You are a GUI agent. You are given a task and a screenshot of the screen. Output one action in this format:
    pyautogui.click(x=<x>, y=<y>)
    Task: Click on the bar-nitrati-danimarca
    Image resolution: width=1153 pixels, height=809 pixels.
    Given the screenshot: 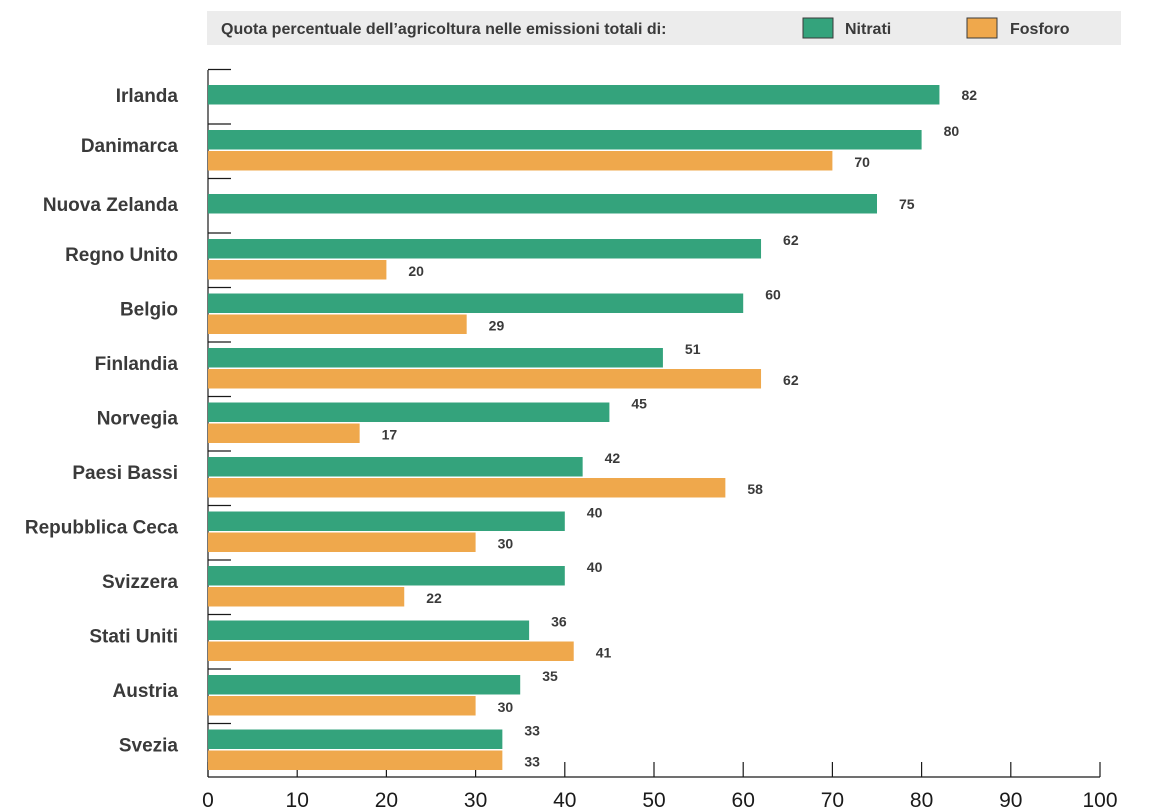 What is the action you would take?
    pyautogui.click(x=565, y=140)
    